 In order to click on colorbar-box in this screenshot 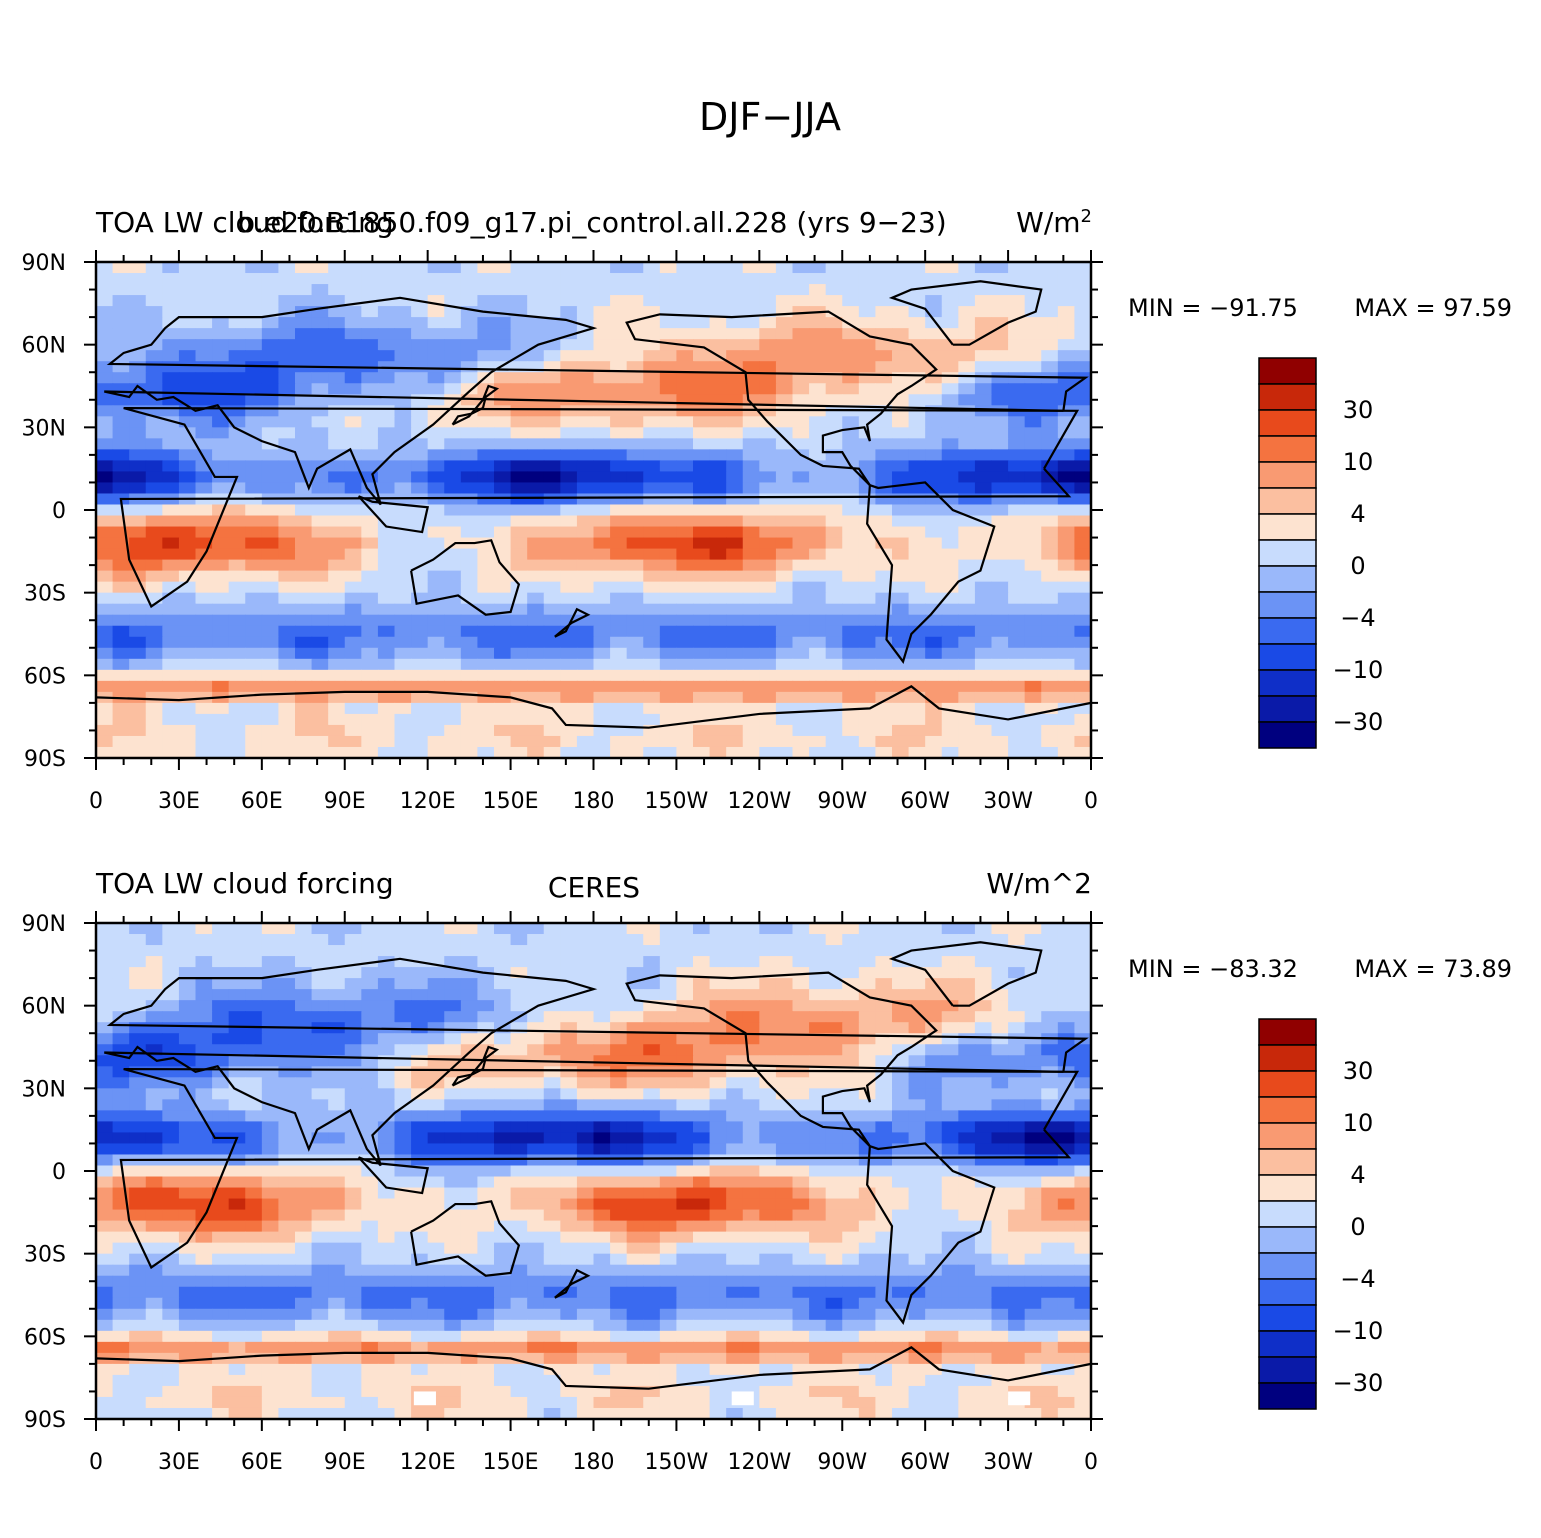, I will do `click(1287, 397)`.